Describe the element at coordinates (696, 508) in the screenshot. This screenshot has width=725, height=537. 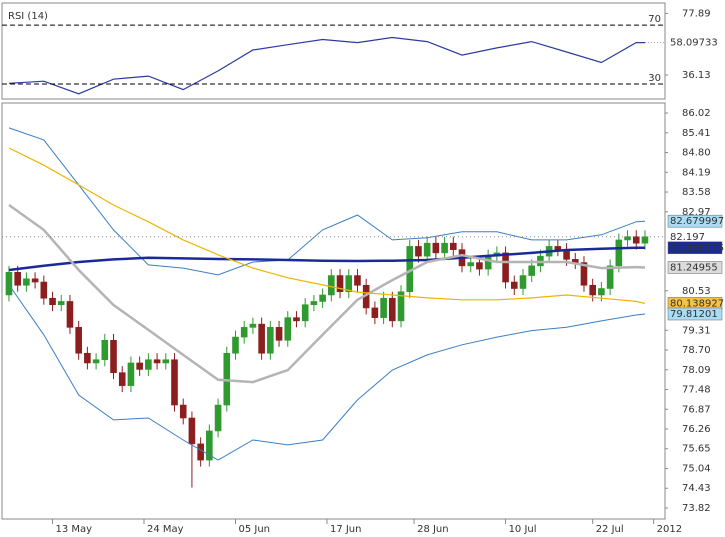
I see `y-tick-label: 73.82` at that location.